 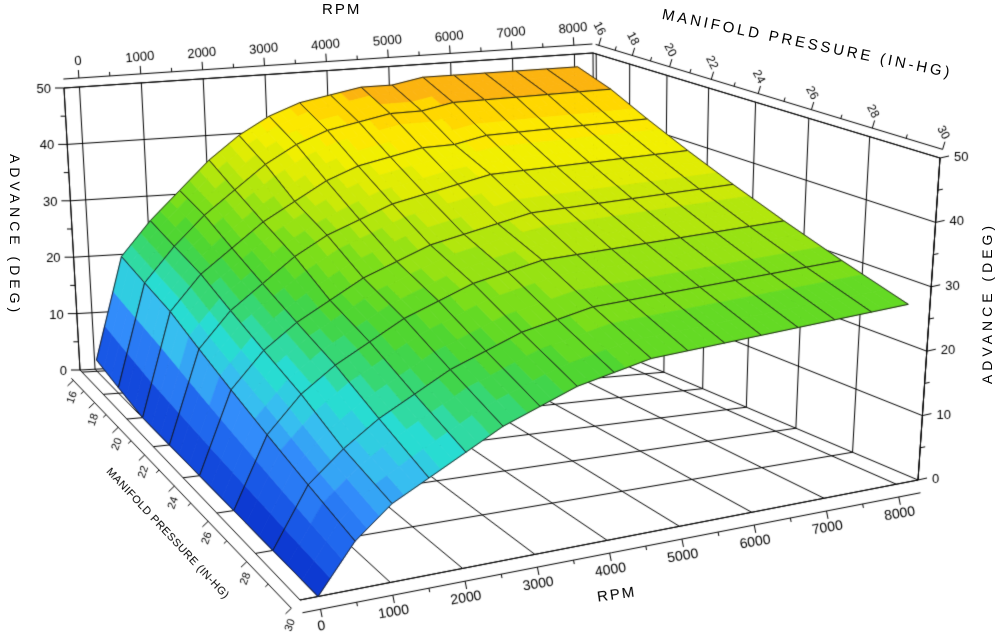 I want to click on z-axis-title-right: ADVANCE (DEG), so click(x=987, y=303).